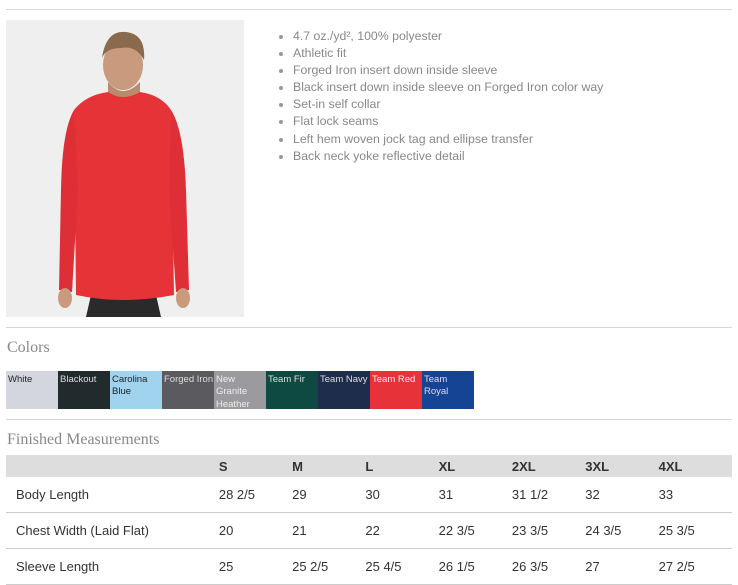 This screenshot has height=585, width=738. Describe the element at coordinates (695, 495) in the screenshot. I see `table-cell: 33` at that location.